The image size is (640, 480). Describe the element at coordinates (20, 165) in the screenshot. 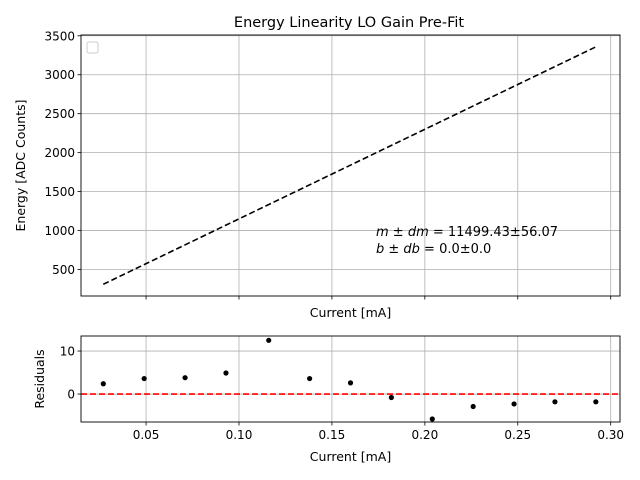

I see `top-y-axis-label: Energy [ADC Counts]` at that location.